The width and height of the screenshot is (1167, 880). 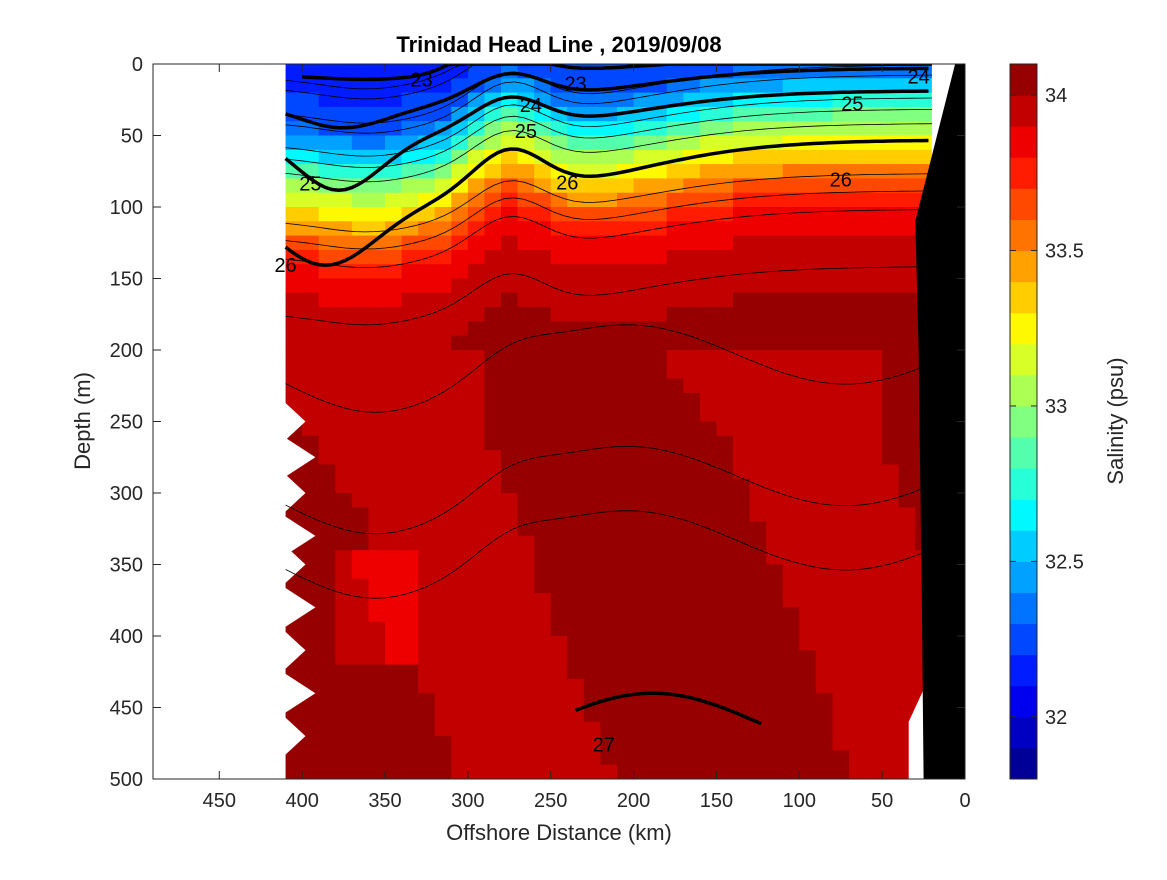 What do you see at coordinates (299, 607) in the screenshot?
I see `missing-data-notch` at bounding box center [299, 607].